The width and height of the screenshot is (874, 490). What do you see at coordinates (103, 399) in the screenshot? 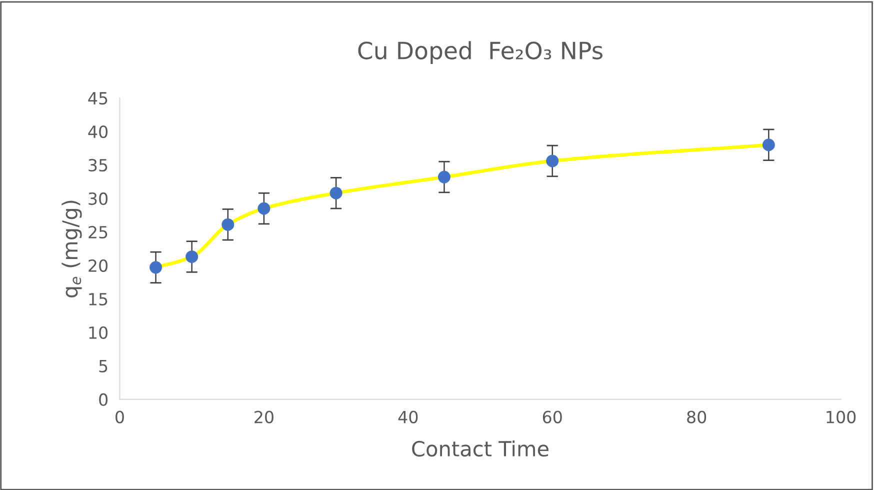
I see `y-tick-label: 0` at bounding box center [103, 399].